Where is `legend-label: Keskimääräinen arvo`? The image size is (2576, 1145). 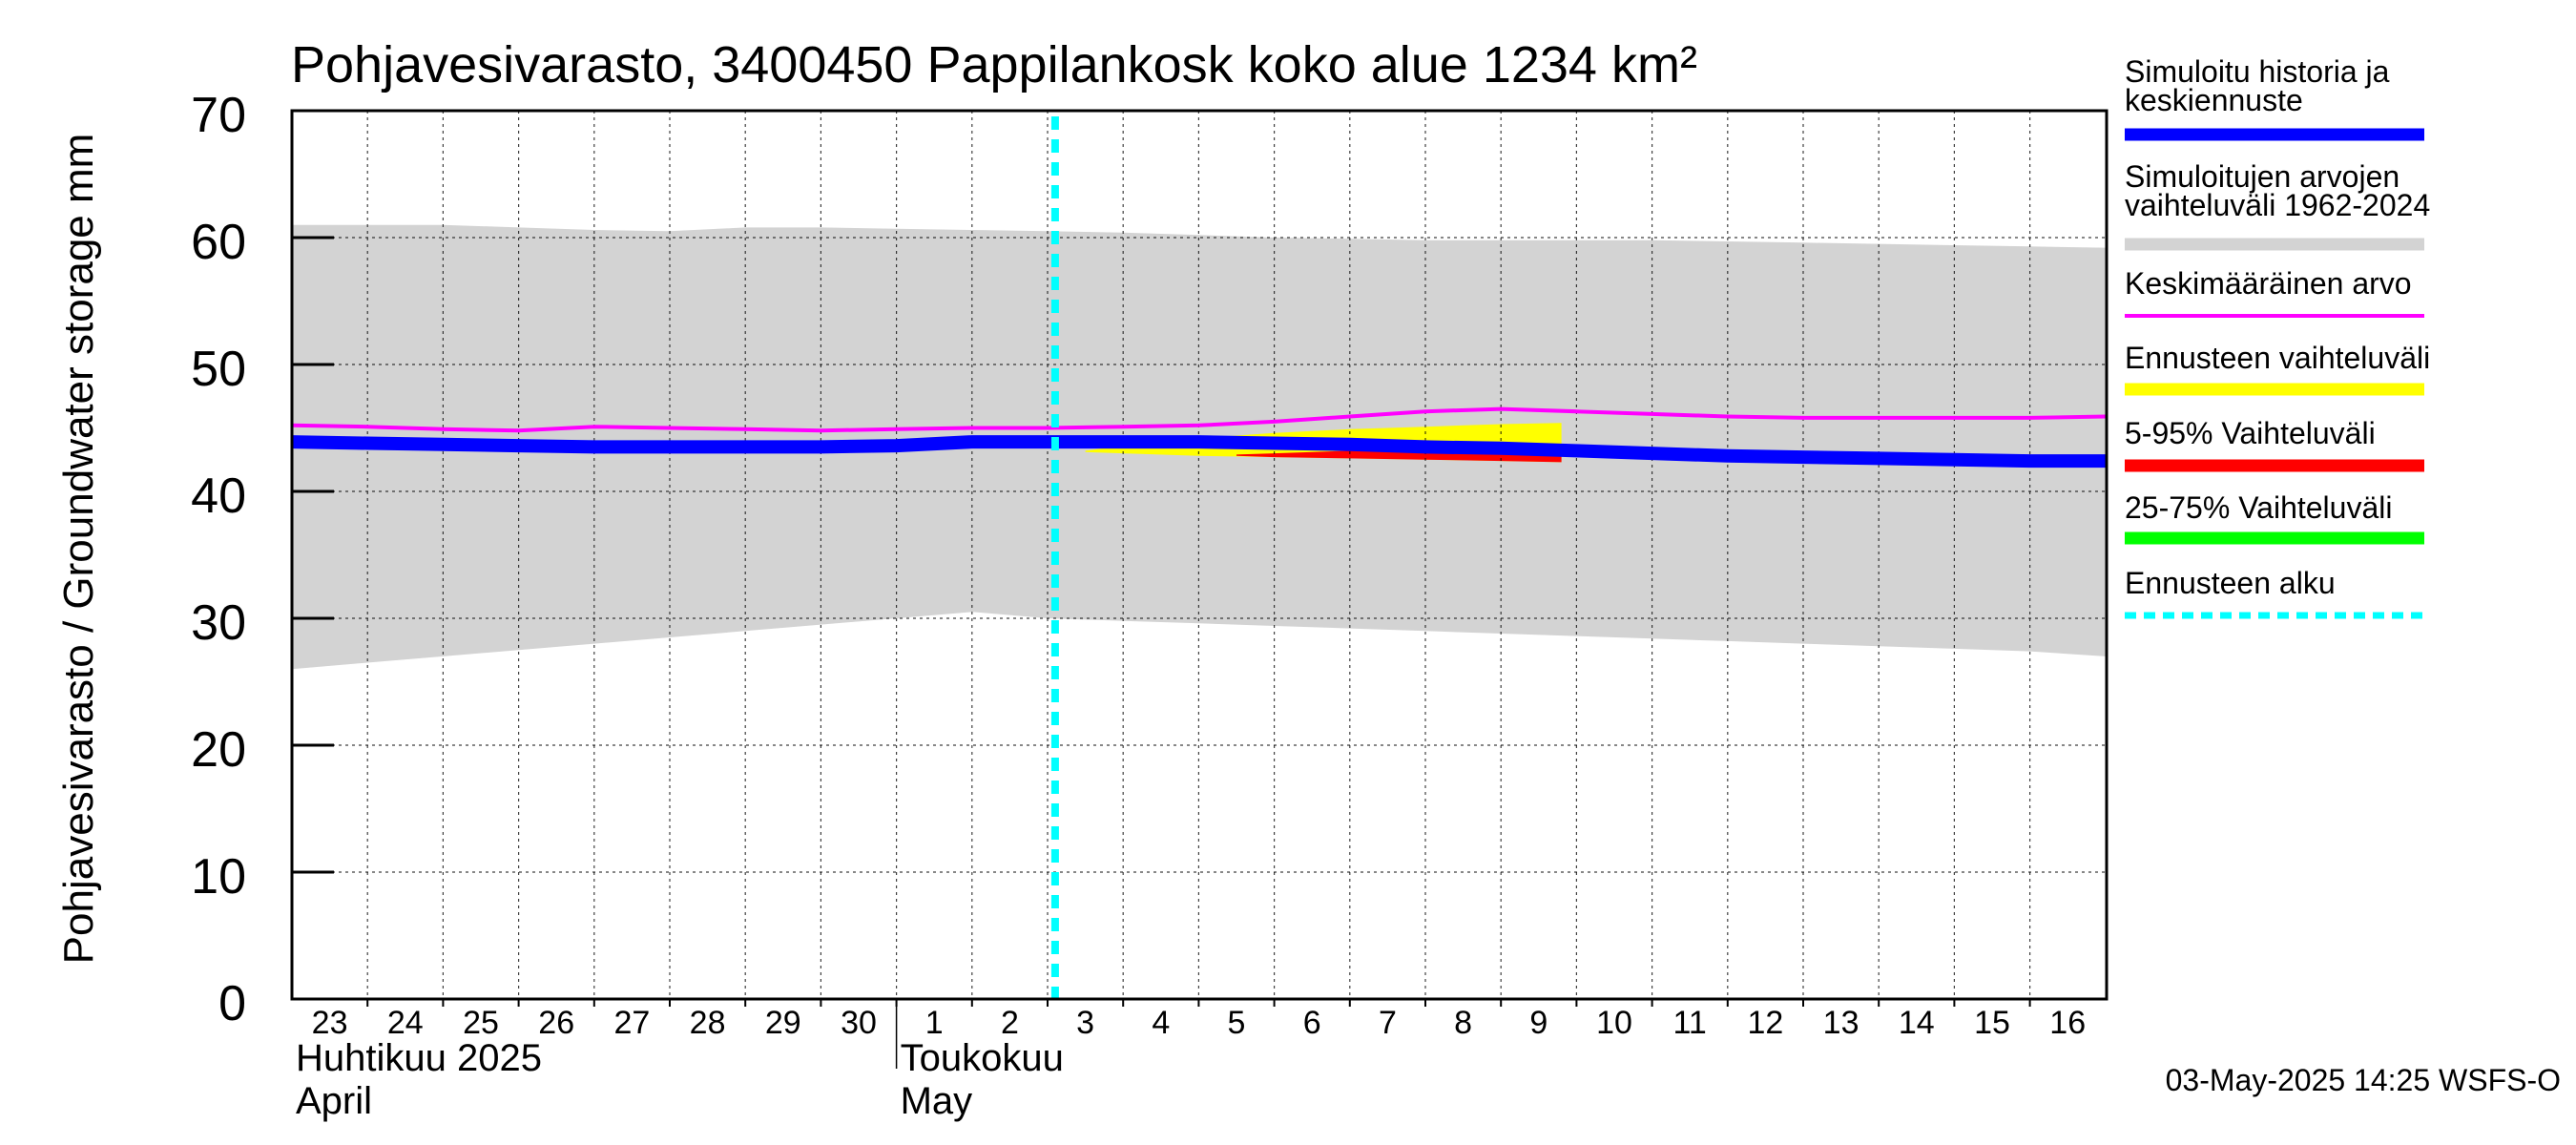 legend-label: Keskimääräinen arvo is located at coordinates (2268, 283).